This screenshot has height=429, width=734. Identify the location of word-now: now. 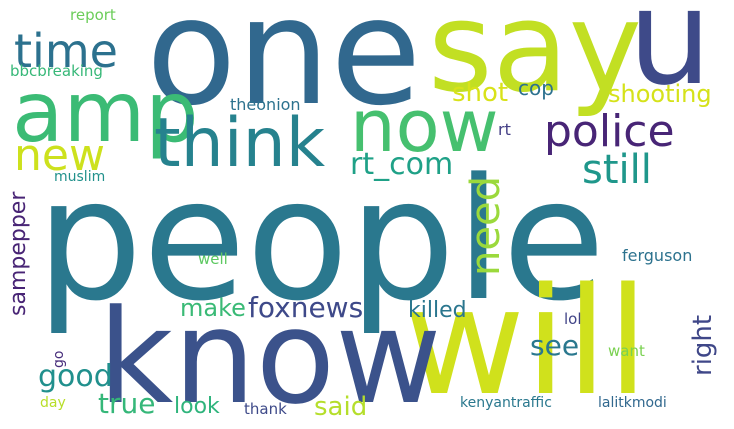
(424, 126).